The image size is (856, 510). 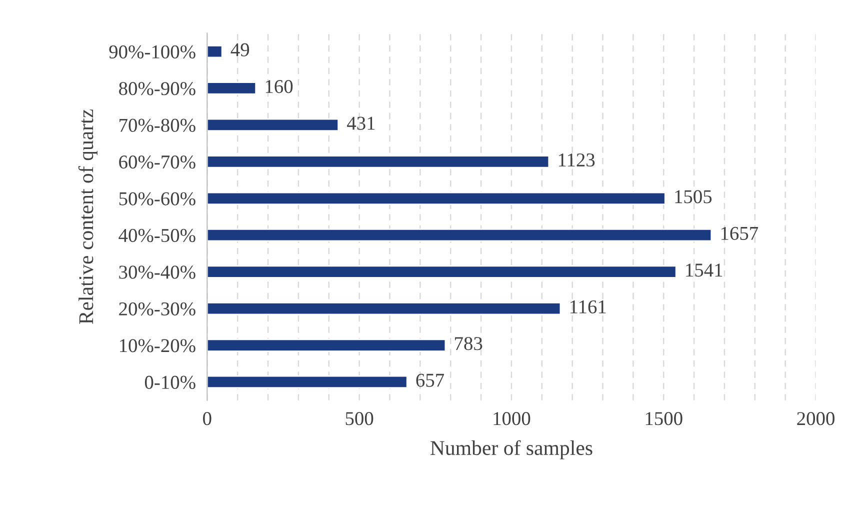 What do you see at coordinates (157, 235) in the screenshot?
I see `y-tick-label: 40%-50%` at bounding box center [157, 235].